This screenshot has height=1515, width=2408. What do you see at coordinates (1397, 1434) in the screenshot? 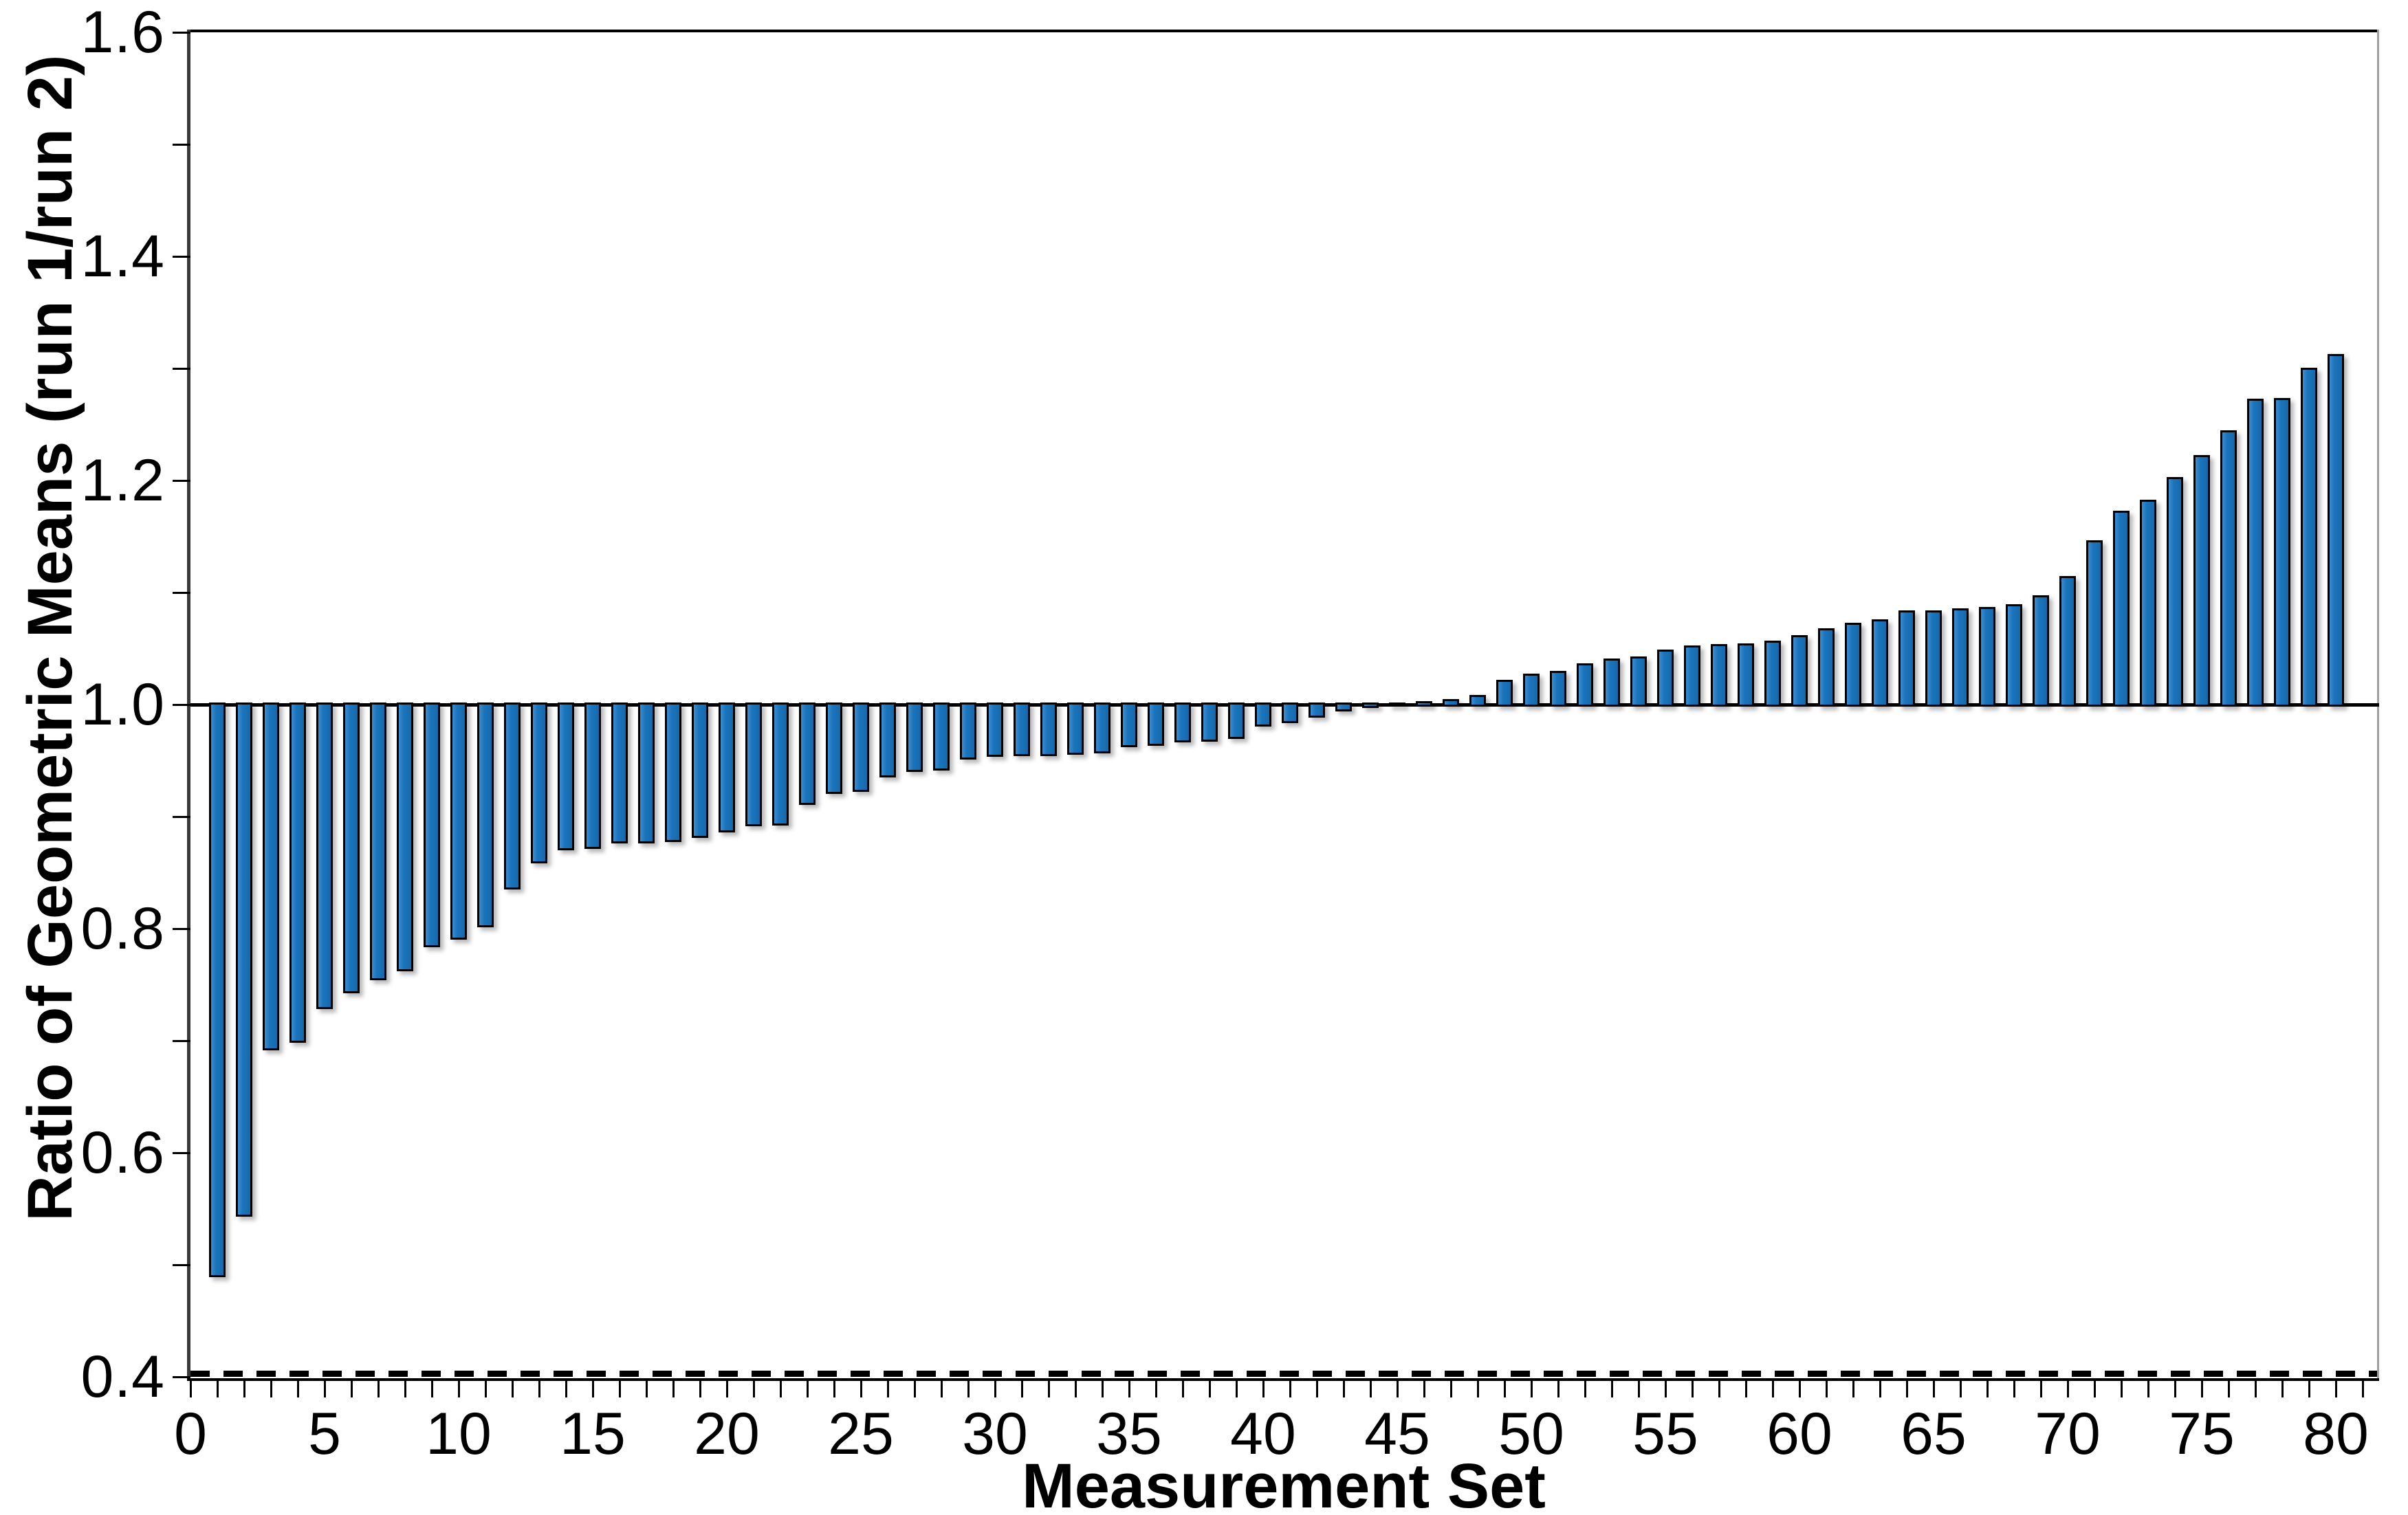
I see `x-tick-label: 45` at bounding box center [1397, 1434].